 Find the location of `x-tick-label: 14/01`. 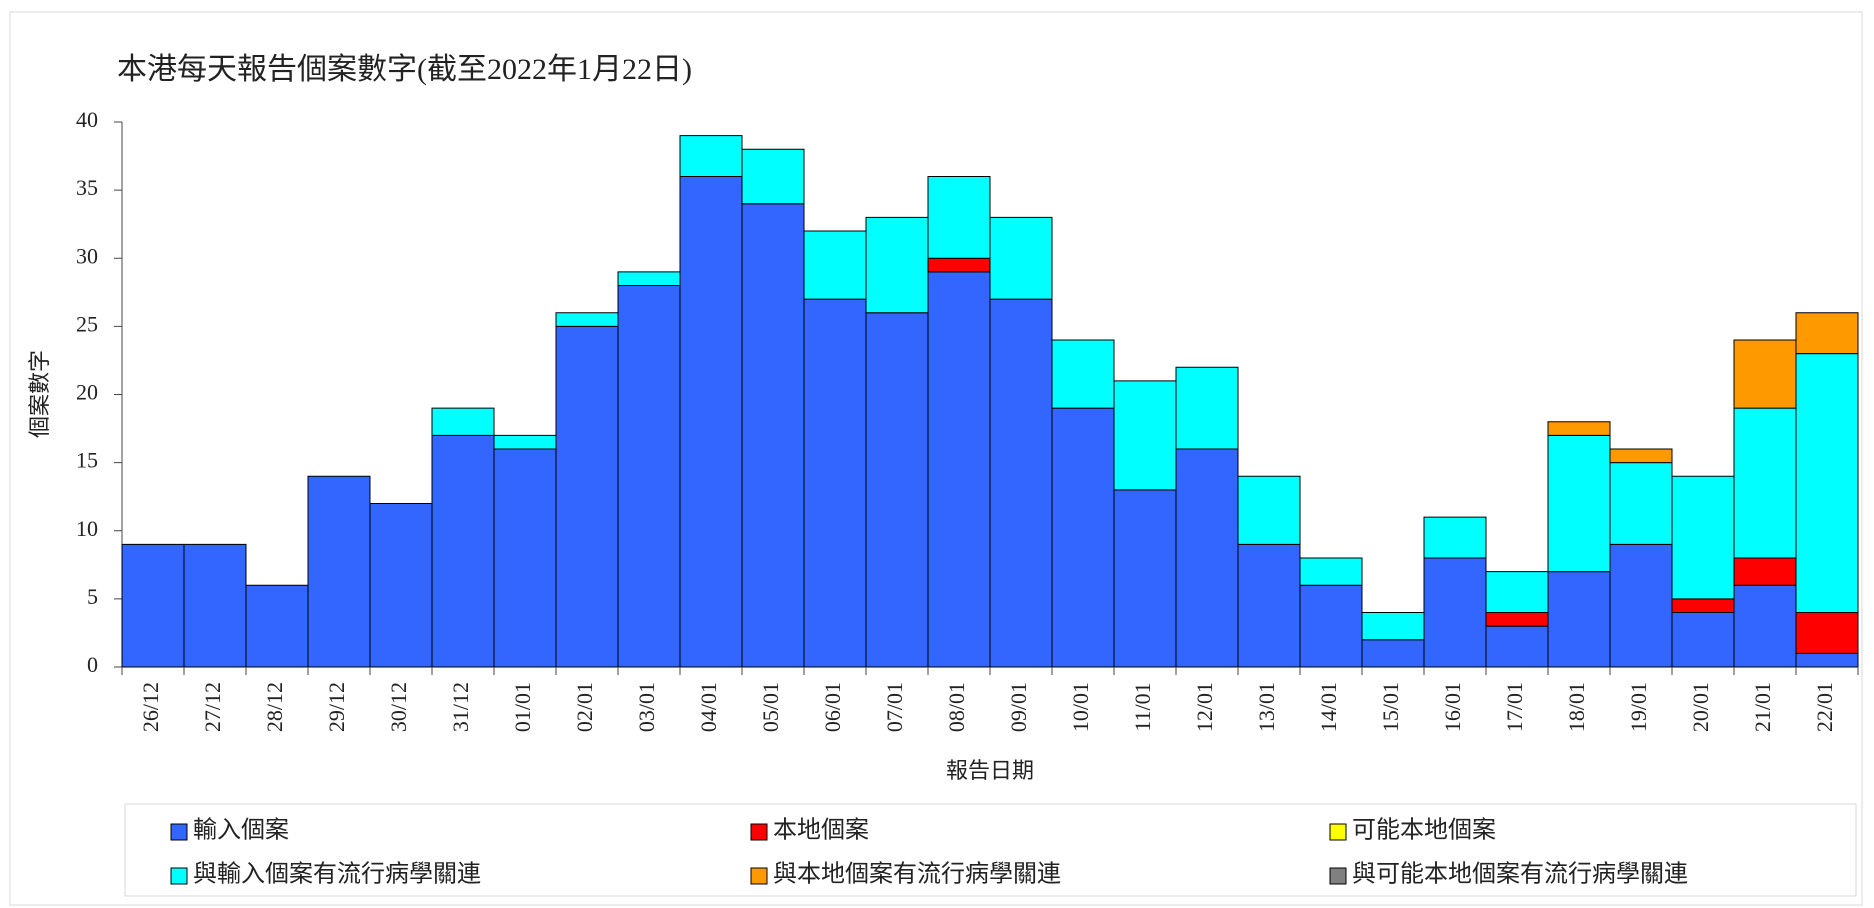

x-tick-label: 14/01 is located at coordinates (1328, 707).